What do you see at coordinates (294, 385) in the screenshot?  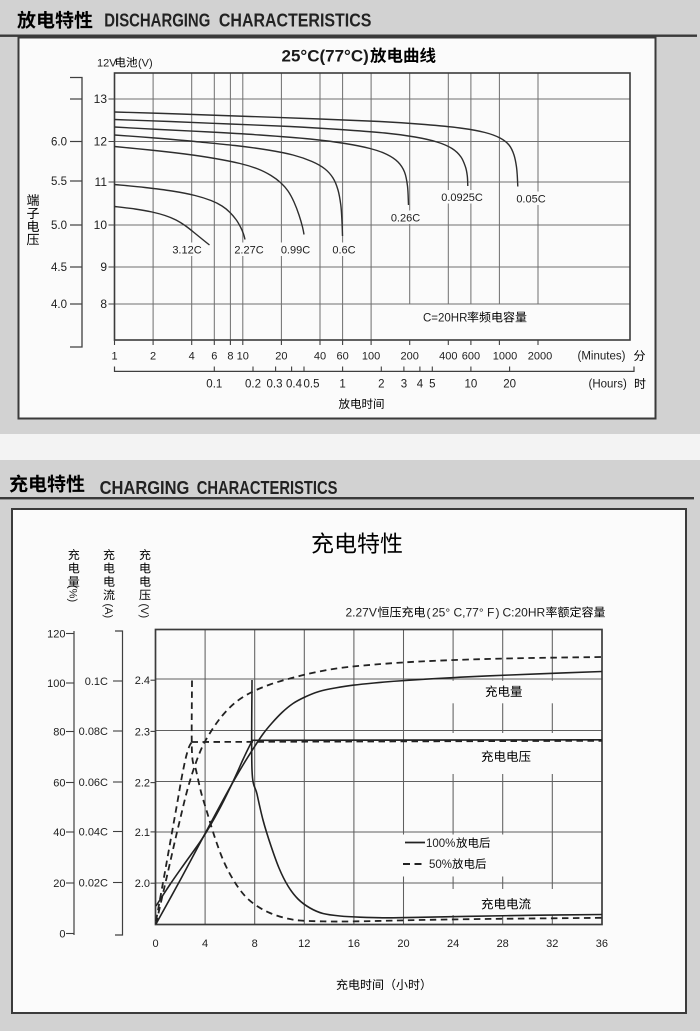 I see `svg-text: 0.4` at bounding box center [294, 385].